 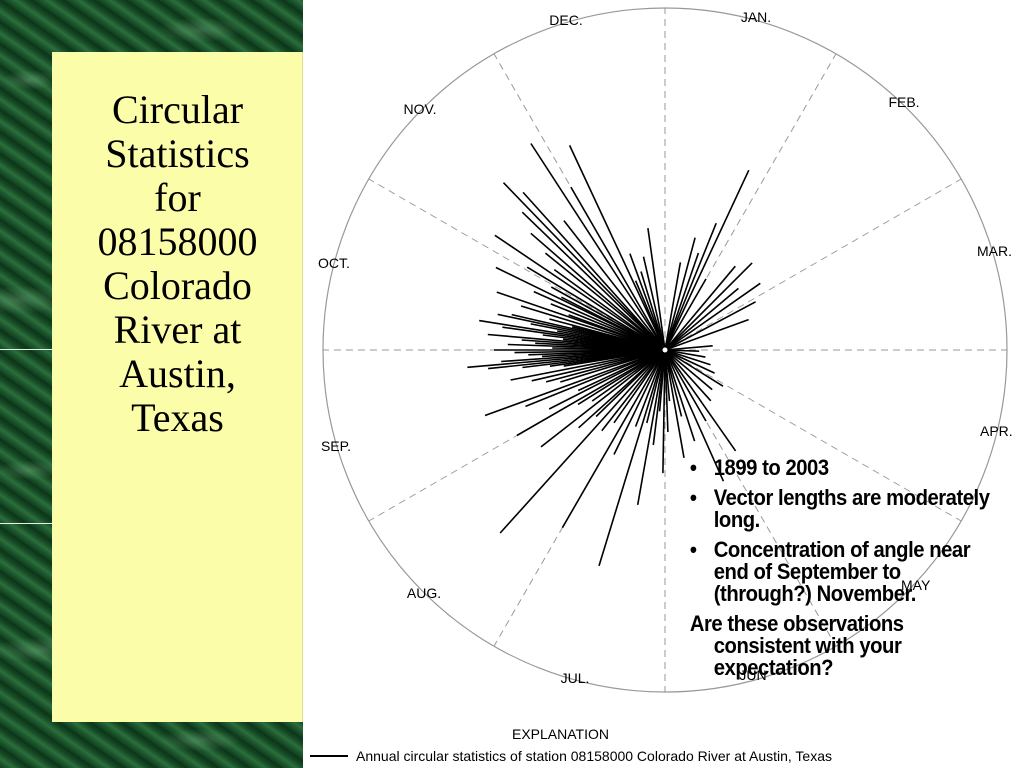 What do you see at coordinates (177, 197) in the screenshot?
I see `title-line: for` at bounding box center [177, 197].